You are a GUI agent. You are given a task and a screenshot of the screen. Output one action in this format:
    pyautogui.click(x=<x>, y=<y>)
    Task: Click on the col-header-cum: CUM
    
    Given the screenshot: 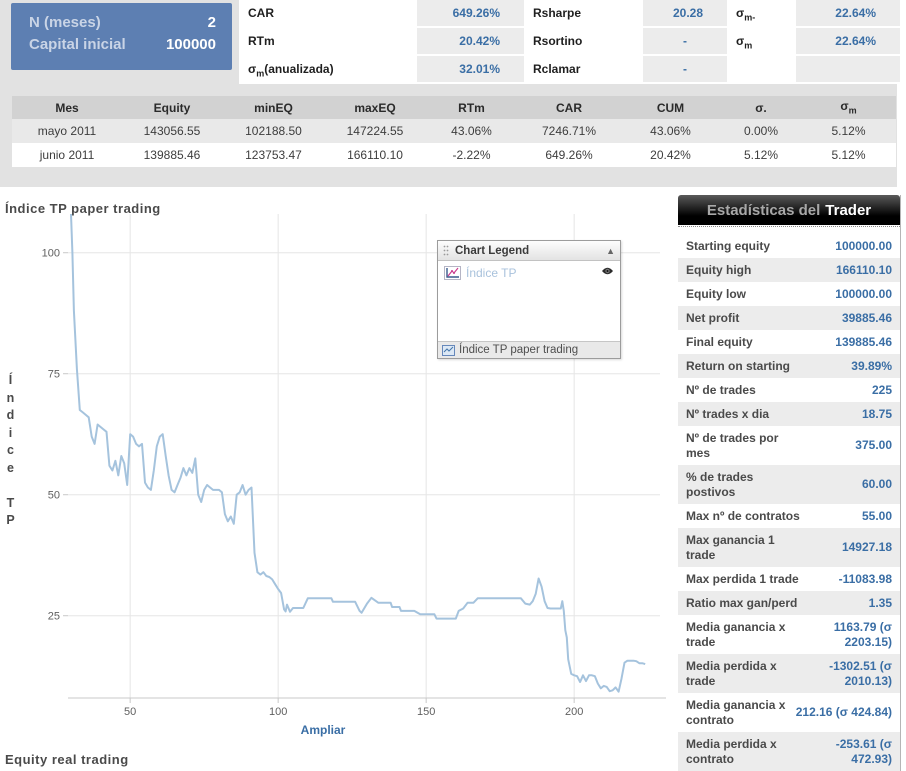 What is the action you would take?
    pyautogui.click(x=670, y=107)
    